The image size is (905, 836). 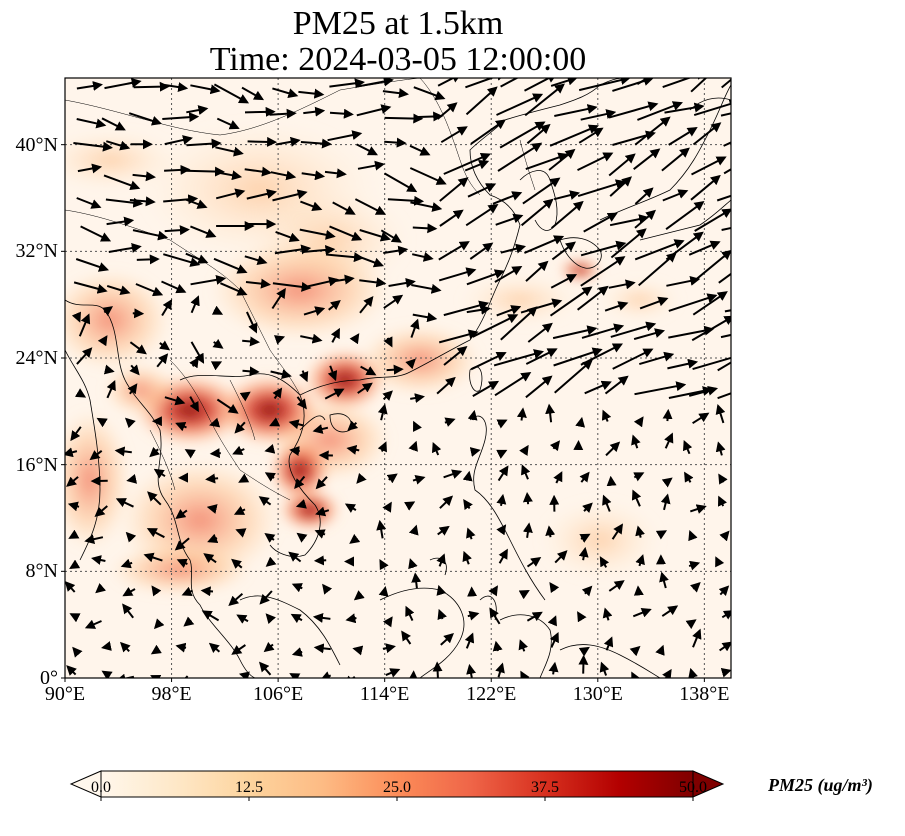 What do you see at coordinates (597, 694) in the screenshot?
I see `lon-tick-label: 130°E` at bounding box center [597, 694].